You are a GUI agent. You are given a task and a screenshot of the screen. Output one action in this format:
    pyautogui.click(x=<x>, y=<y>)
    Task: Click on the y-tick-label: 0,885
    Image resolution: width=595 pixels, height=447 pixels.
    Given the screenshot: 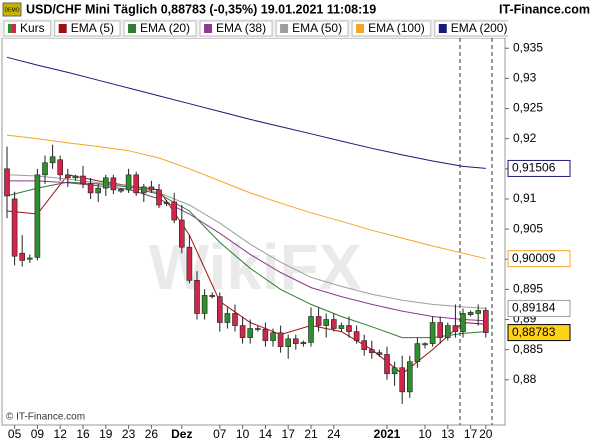 What is the action you would take?
    pyautogui.click(x=528, y=349)
    